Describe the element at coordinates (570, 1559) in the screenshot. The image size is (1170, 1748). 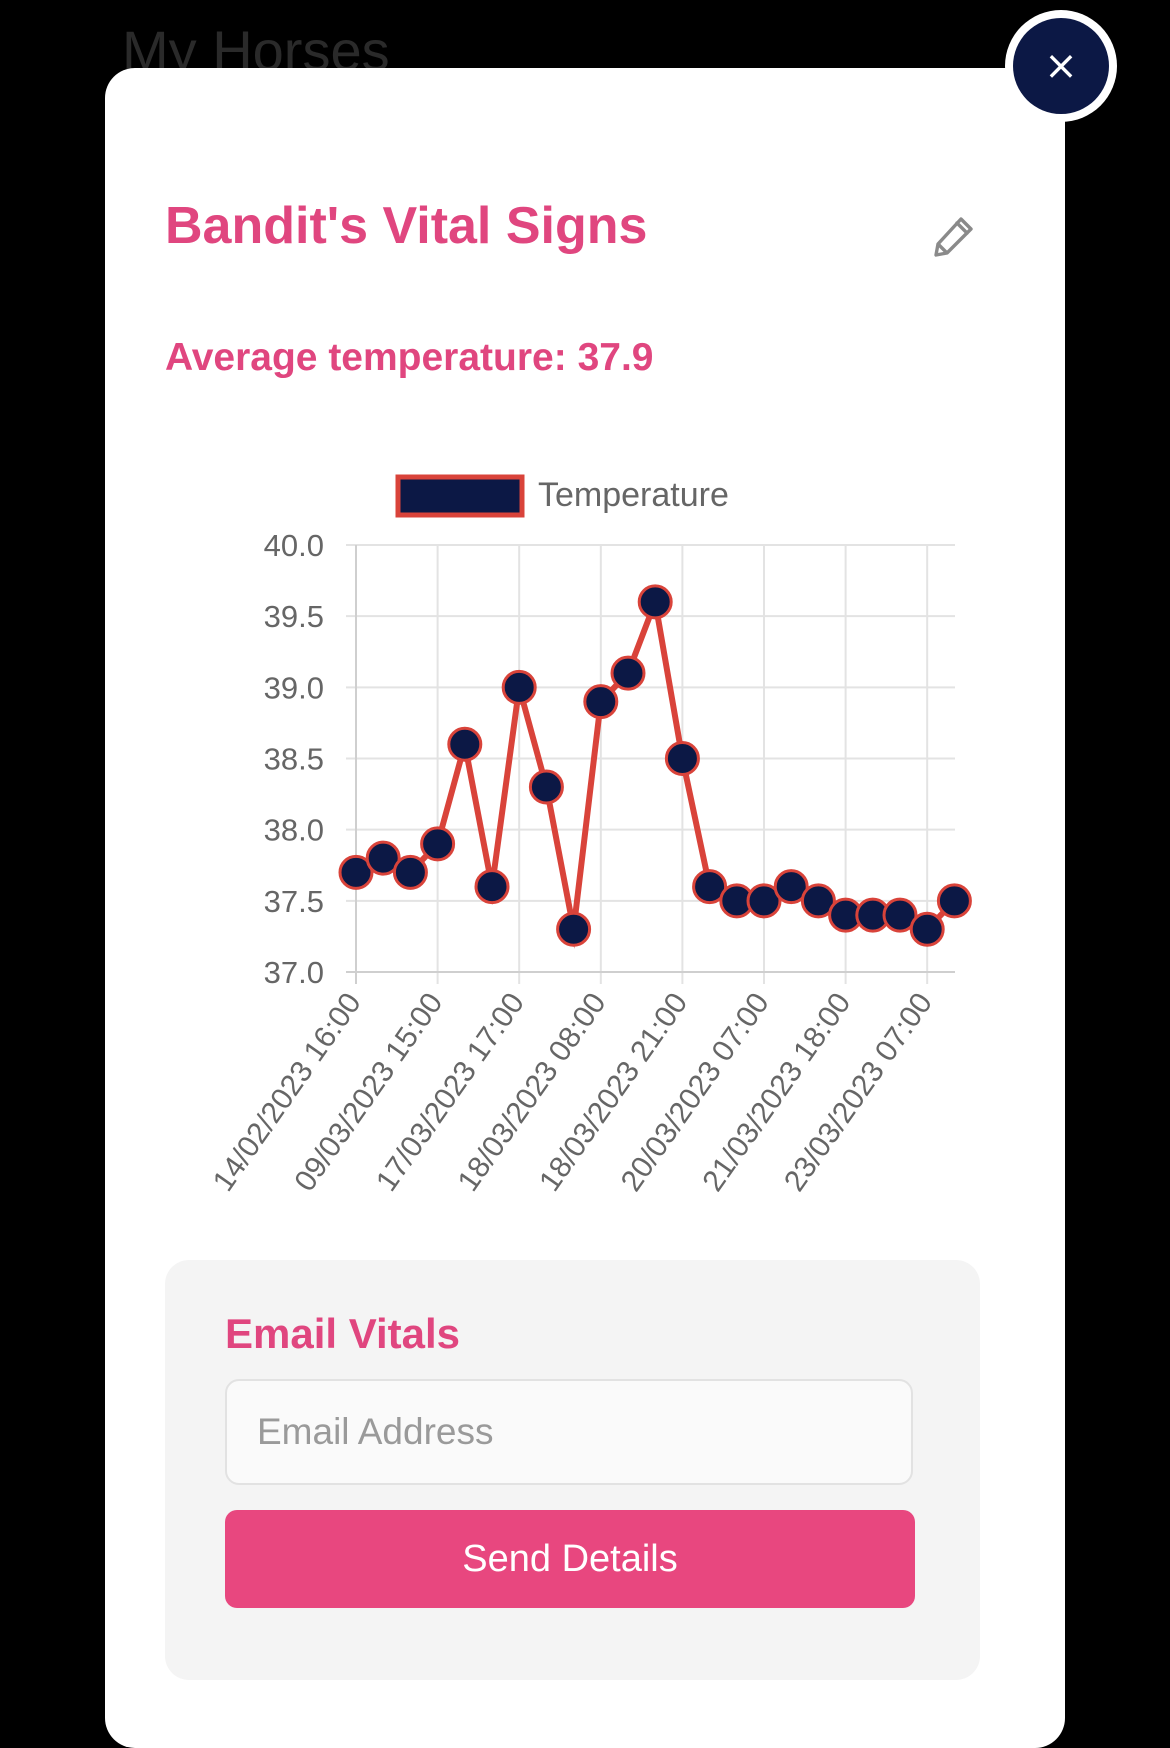
I see `send-details-button: Send Details` at that location.